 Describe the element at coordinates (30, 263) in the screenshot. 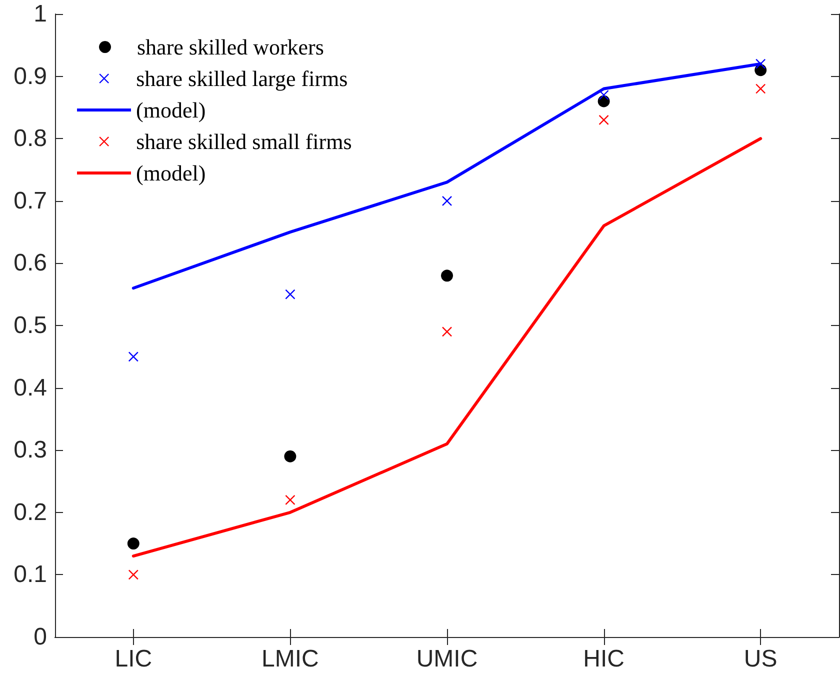

I see `y-tick-label: 0.6` at that location.